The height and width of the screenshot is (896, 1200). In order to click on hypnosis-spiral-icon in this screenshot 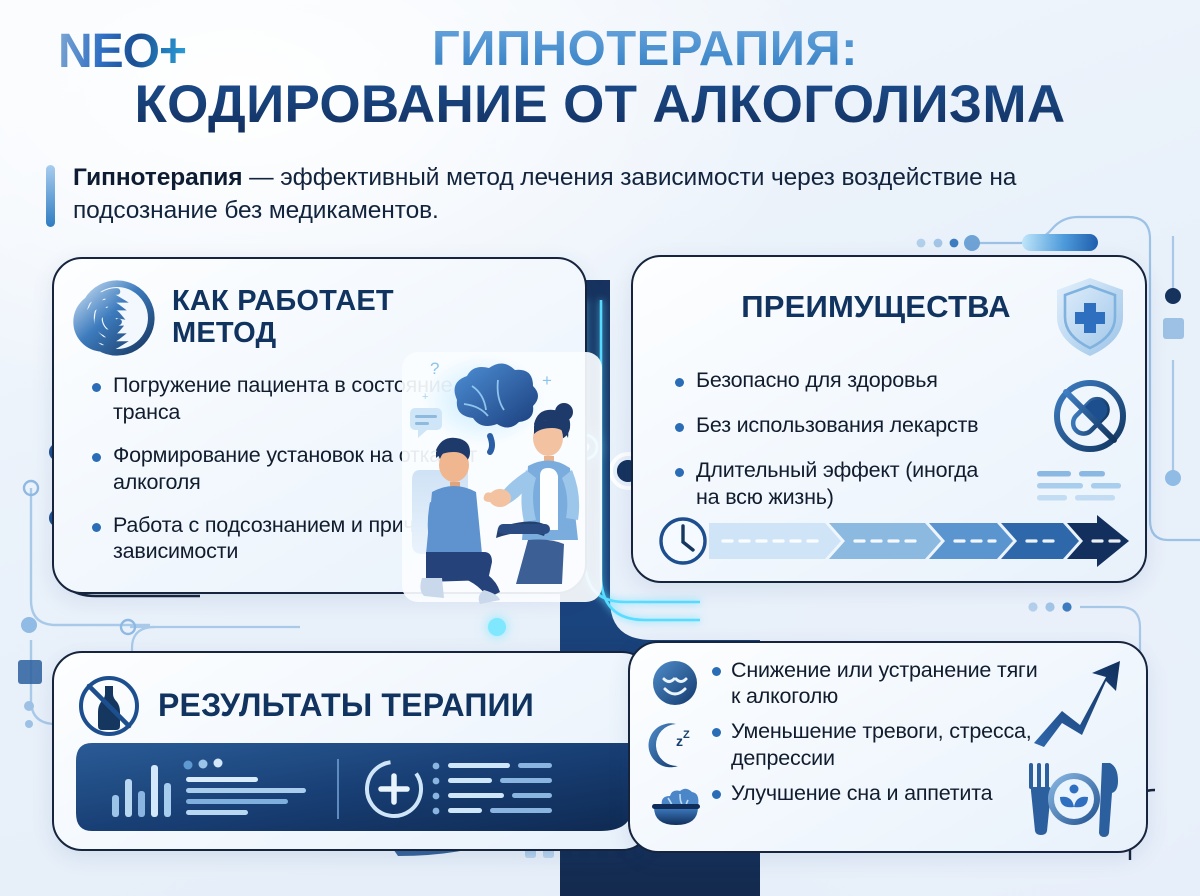, I will do `click(114, 318)`.